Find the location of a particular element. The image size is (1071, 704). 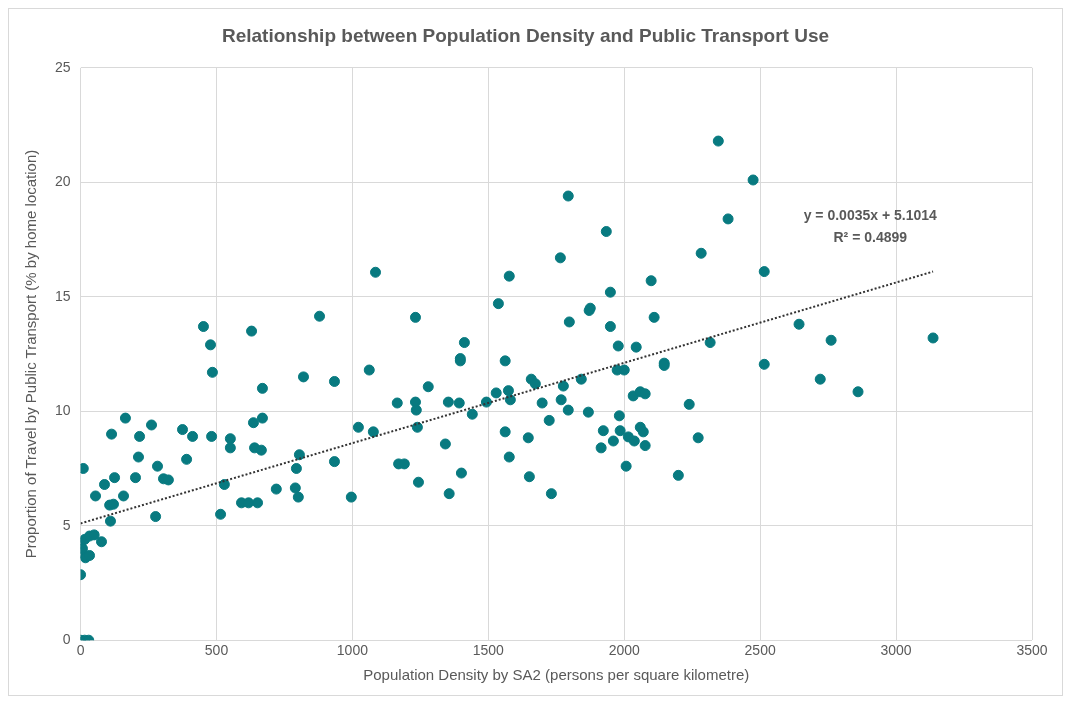

x-tick-label: 3500 is located at coordinates (1032, 650).